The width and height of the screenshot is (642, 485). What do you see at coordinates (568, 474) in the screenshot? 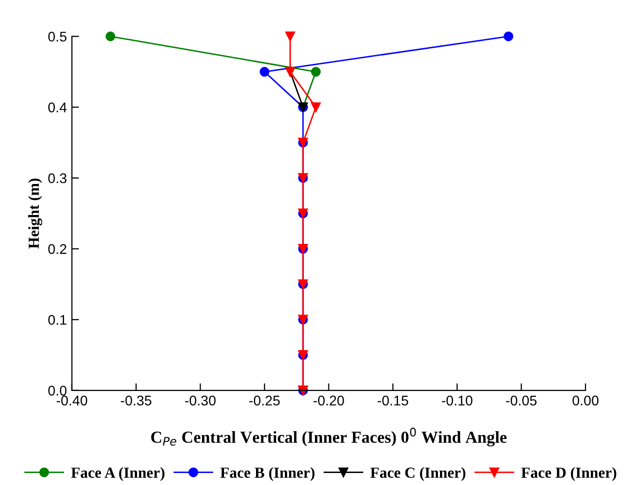
I see `legend-label: Face D (Inner)` at bounding box center [568, 474].